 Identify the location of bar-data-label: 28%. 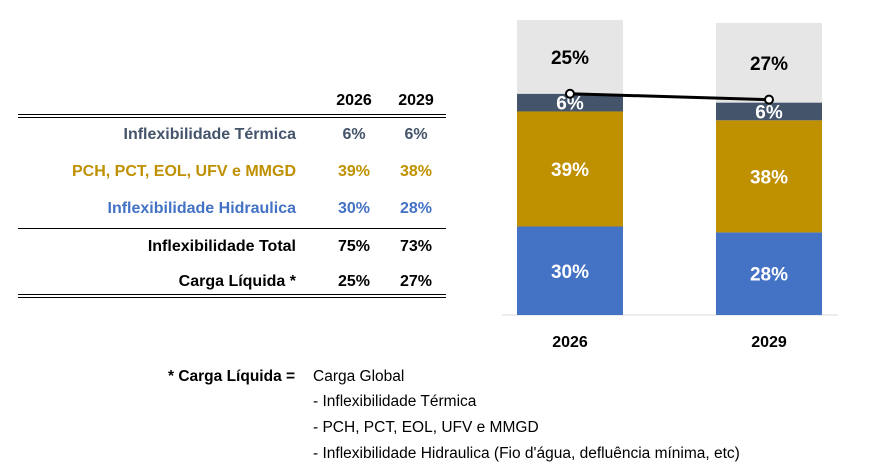
(769, 275).